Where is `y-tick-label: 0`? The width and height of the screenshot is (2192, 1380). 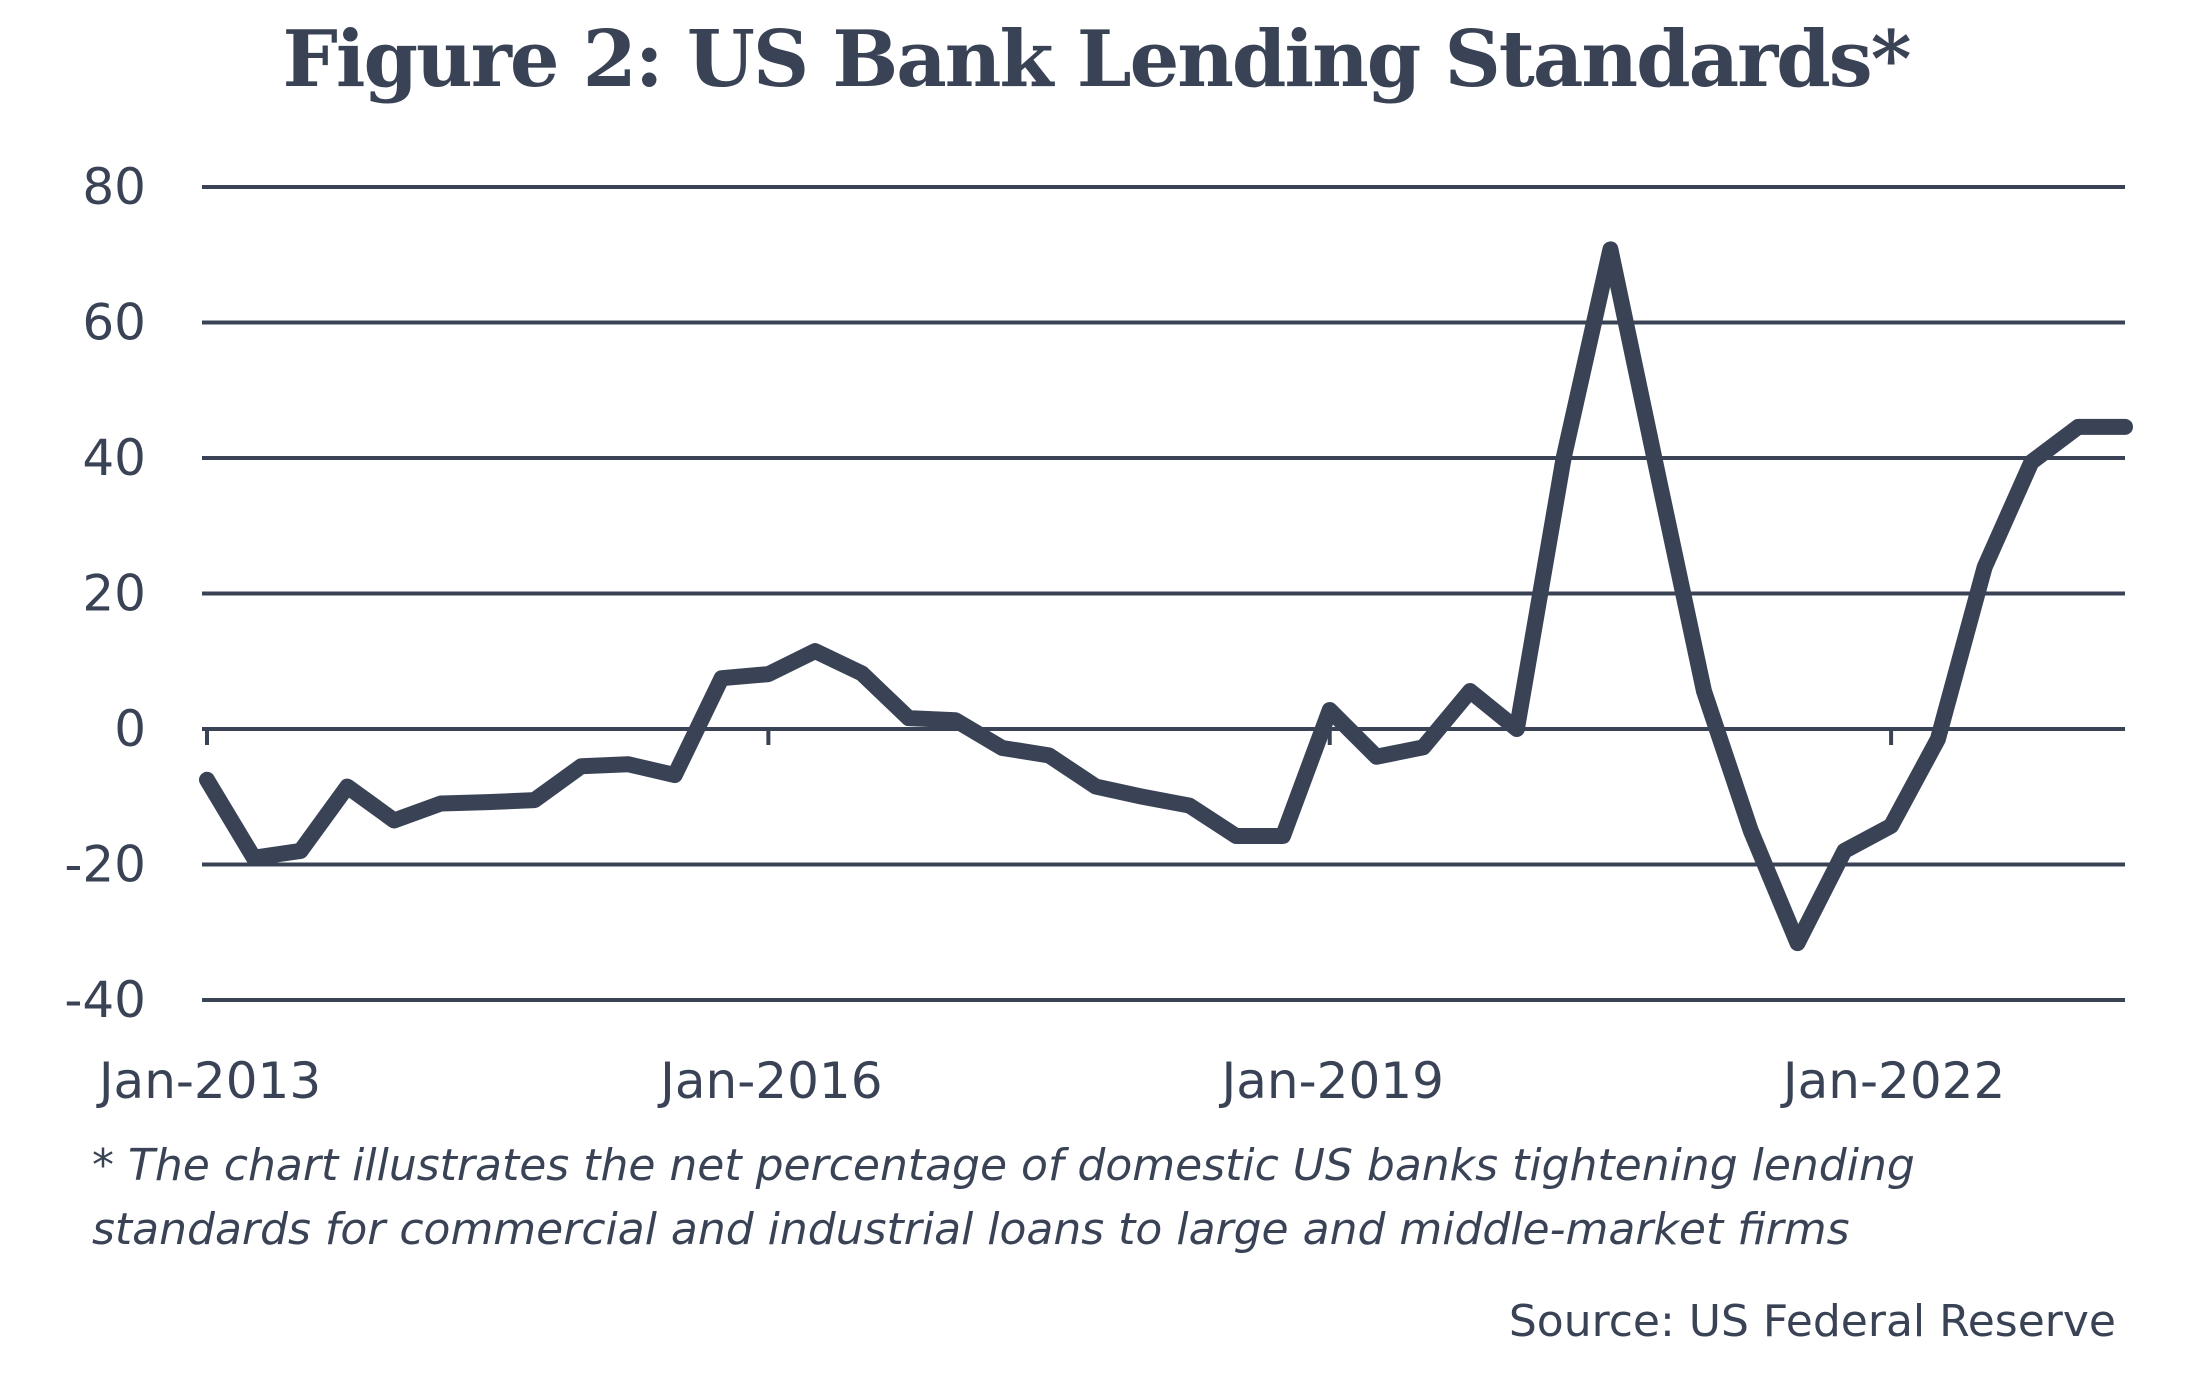 y-tick-label: 0 is located at coordinates (130, 729).